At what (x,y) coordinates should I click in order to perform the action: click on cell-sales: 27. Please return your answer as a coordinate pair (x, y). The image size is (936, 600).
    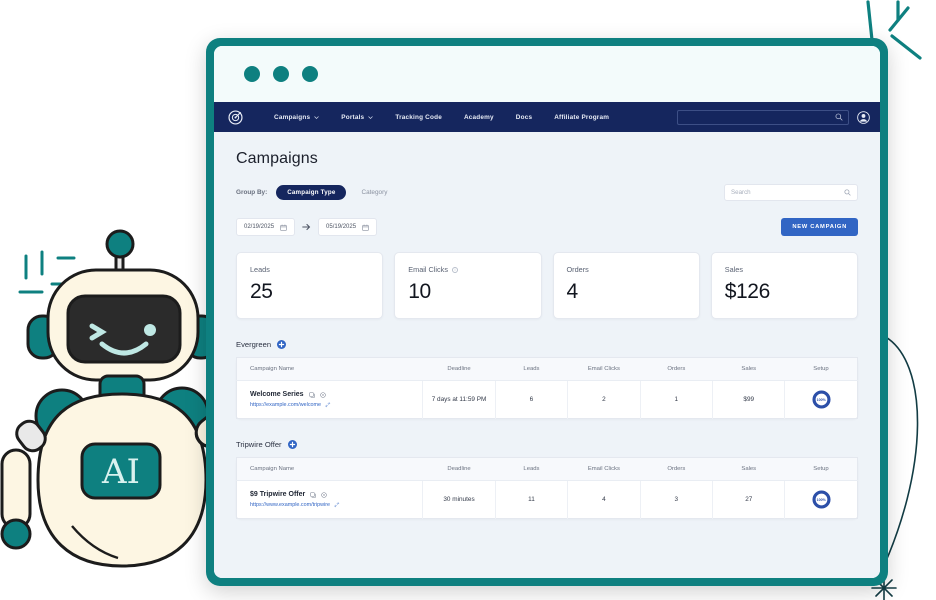
    Looking at the image, I should click on (748, 499).